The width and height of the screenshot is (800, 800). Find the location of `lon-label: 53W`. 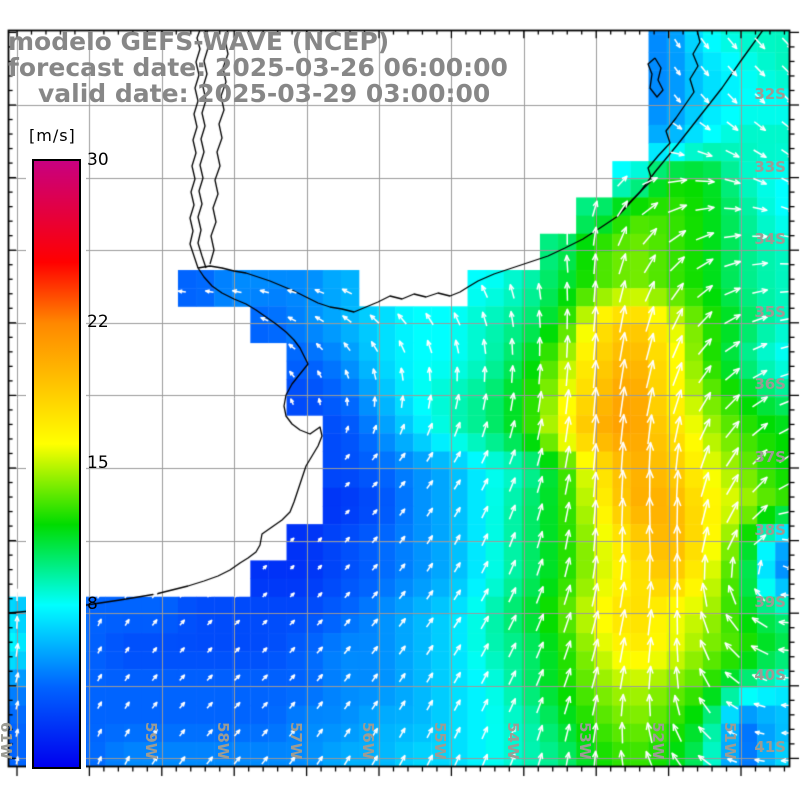

lon-label: 53W is located at coordinates (585, 741).